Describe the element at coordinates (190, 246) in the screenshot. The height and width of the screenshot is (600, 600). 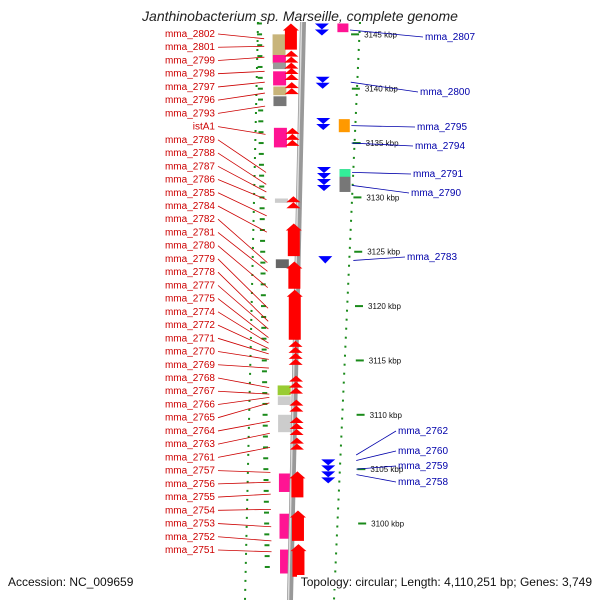
I see `gene-label-forward: mma_2780` at that location.